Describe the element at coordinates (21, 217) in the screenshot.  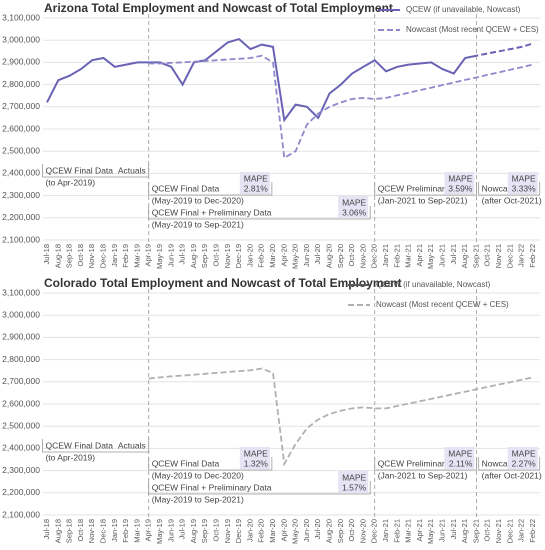
I see `y-tick-label: 2,200,000` at that location.